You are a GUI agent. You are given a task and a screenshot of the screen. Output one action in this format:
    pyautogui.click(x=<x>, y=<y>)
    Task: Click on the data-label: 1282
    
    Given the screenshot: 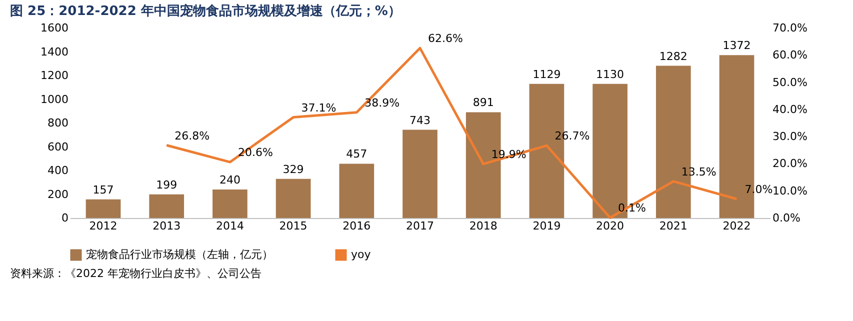 What is the action you would take?
    pyautogui.click(x=673, y=56)
    